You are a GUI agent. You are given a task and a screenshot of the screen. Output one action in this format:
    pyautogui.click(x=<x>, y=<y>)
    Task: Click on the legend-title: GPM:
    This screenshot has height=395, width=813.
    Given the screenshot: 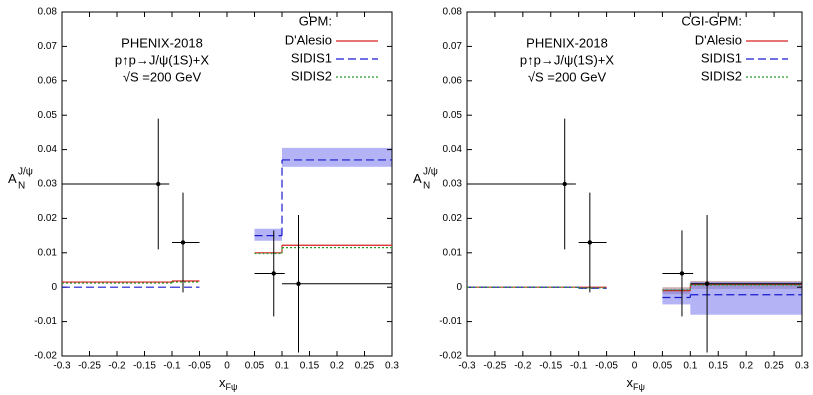 What is the action you would take?
    pyautogui.click(x=315, y=20)
    